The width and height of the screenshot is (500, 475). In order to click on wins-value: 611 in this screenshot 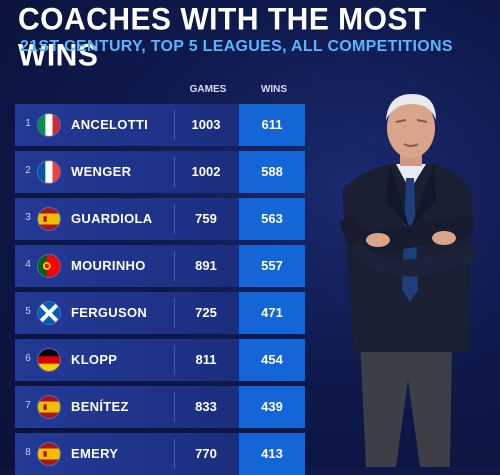, I will do `click(272, 124)`.